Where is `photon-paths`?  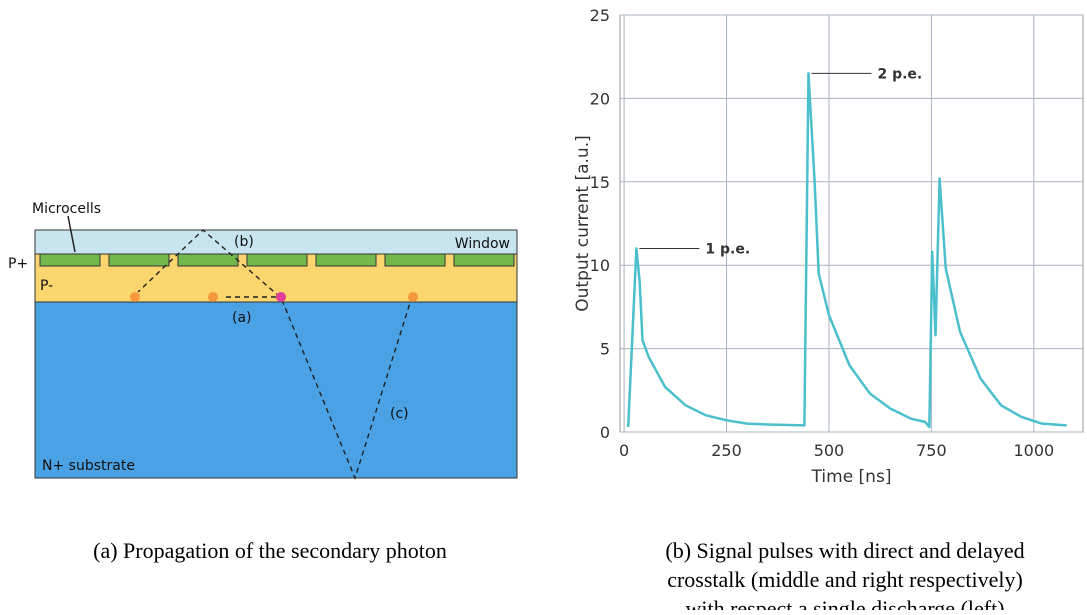
photon-paths is located at coordinates (274, 355).